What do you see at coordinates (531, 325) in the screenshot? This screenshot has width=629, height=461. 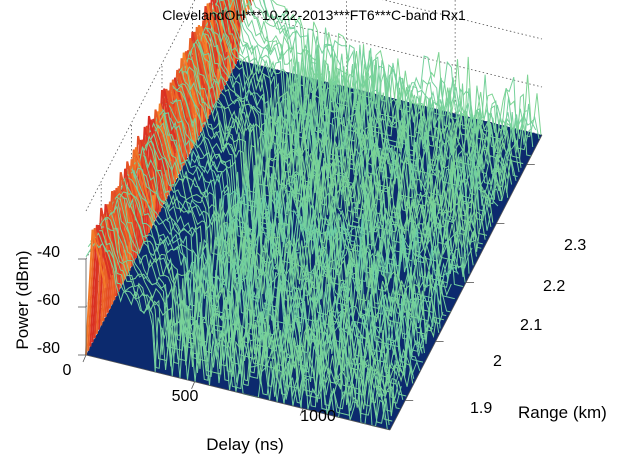 I see `y-tick-label: 2.1` at bounding box center [531, 325].